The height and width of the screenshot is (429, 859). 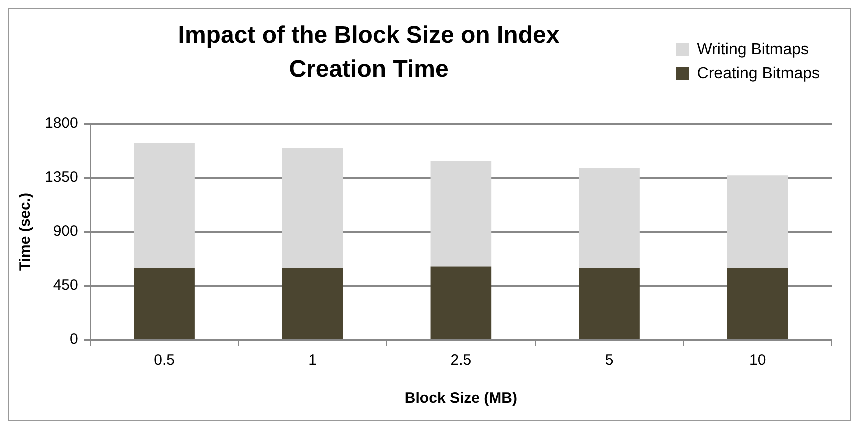 What do you see at coordinates (757, 361) in the screenshot?
I see `x-tick-label: 10` at bounding box center [757, 361].